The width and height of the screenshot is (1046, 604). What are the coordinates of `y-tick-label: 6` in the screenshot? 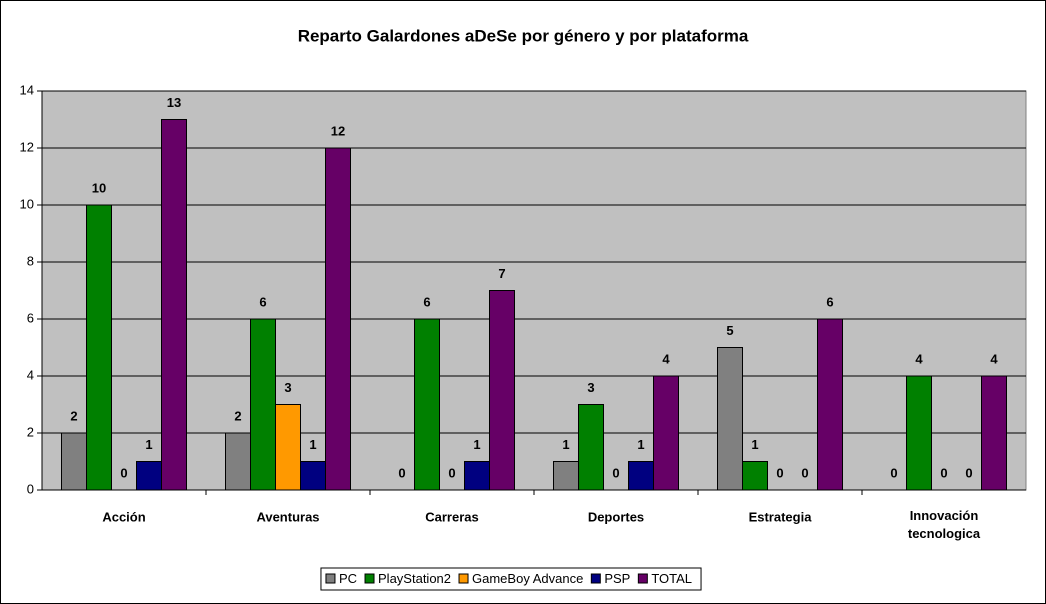 It's located at (30, 317).